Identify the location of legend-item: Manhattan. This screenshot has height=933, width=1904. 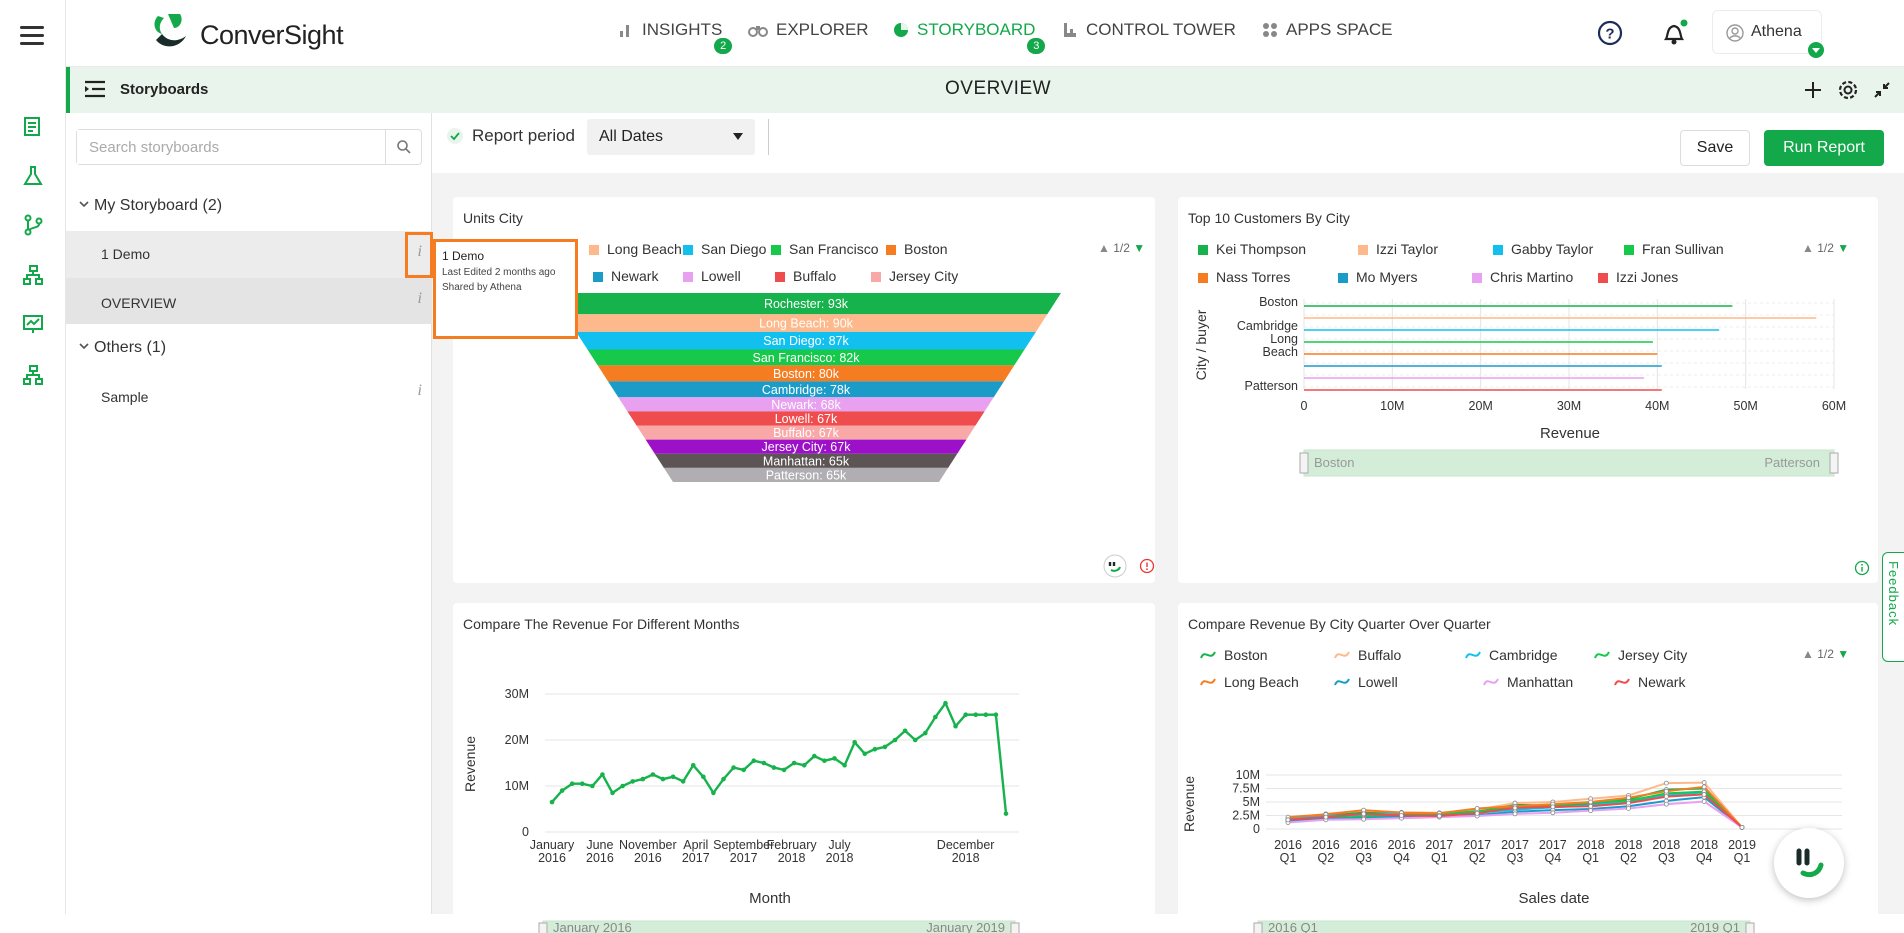
(1528, 682).